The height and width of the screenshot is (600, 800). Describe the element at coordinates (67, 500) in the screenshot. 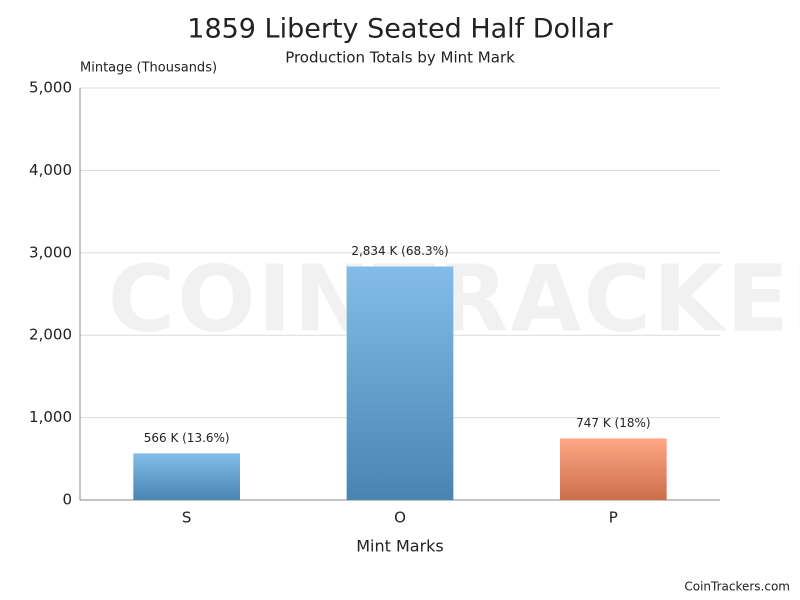

I see `y-tick-label: 0` at that location.